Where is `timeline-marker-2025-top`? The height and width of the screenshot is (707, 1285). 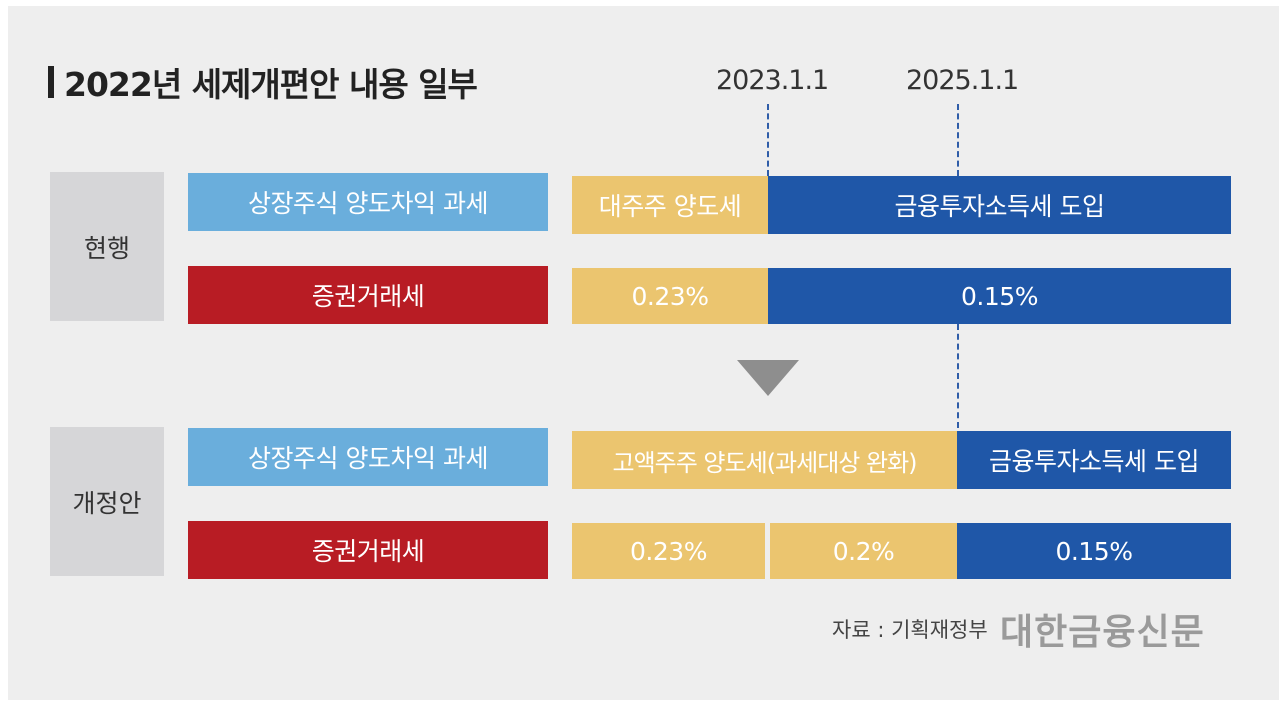
timeline-marker-2025-top is located at coordinates (958, 140).